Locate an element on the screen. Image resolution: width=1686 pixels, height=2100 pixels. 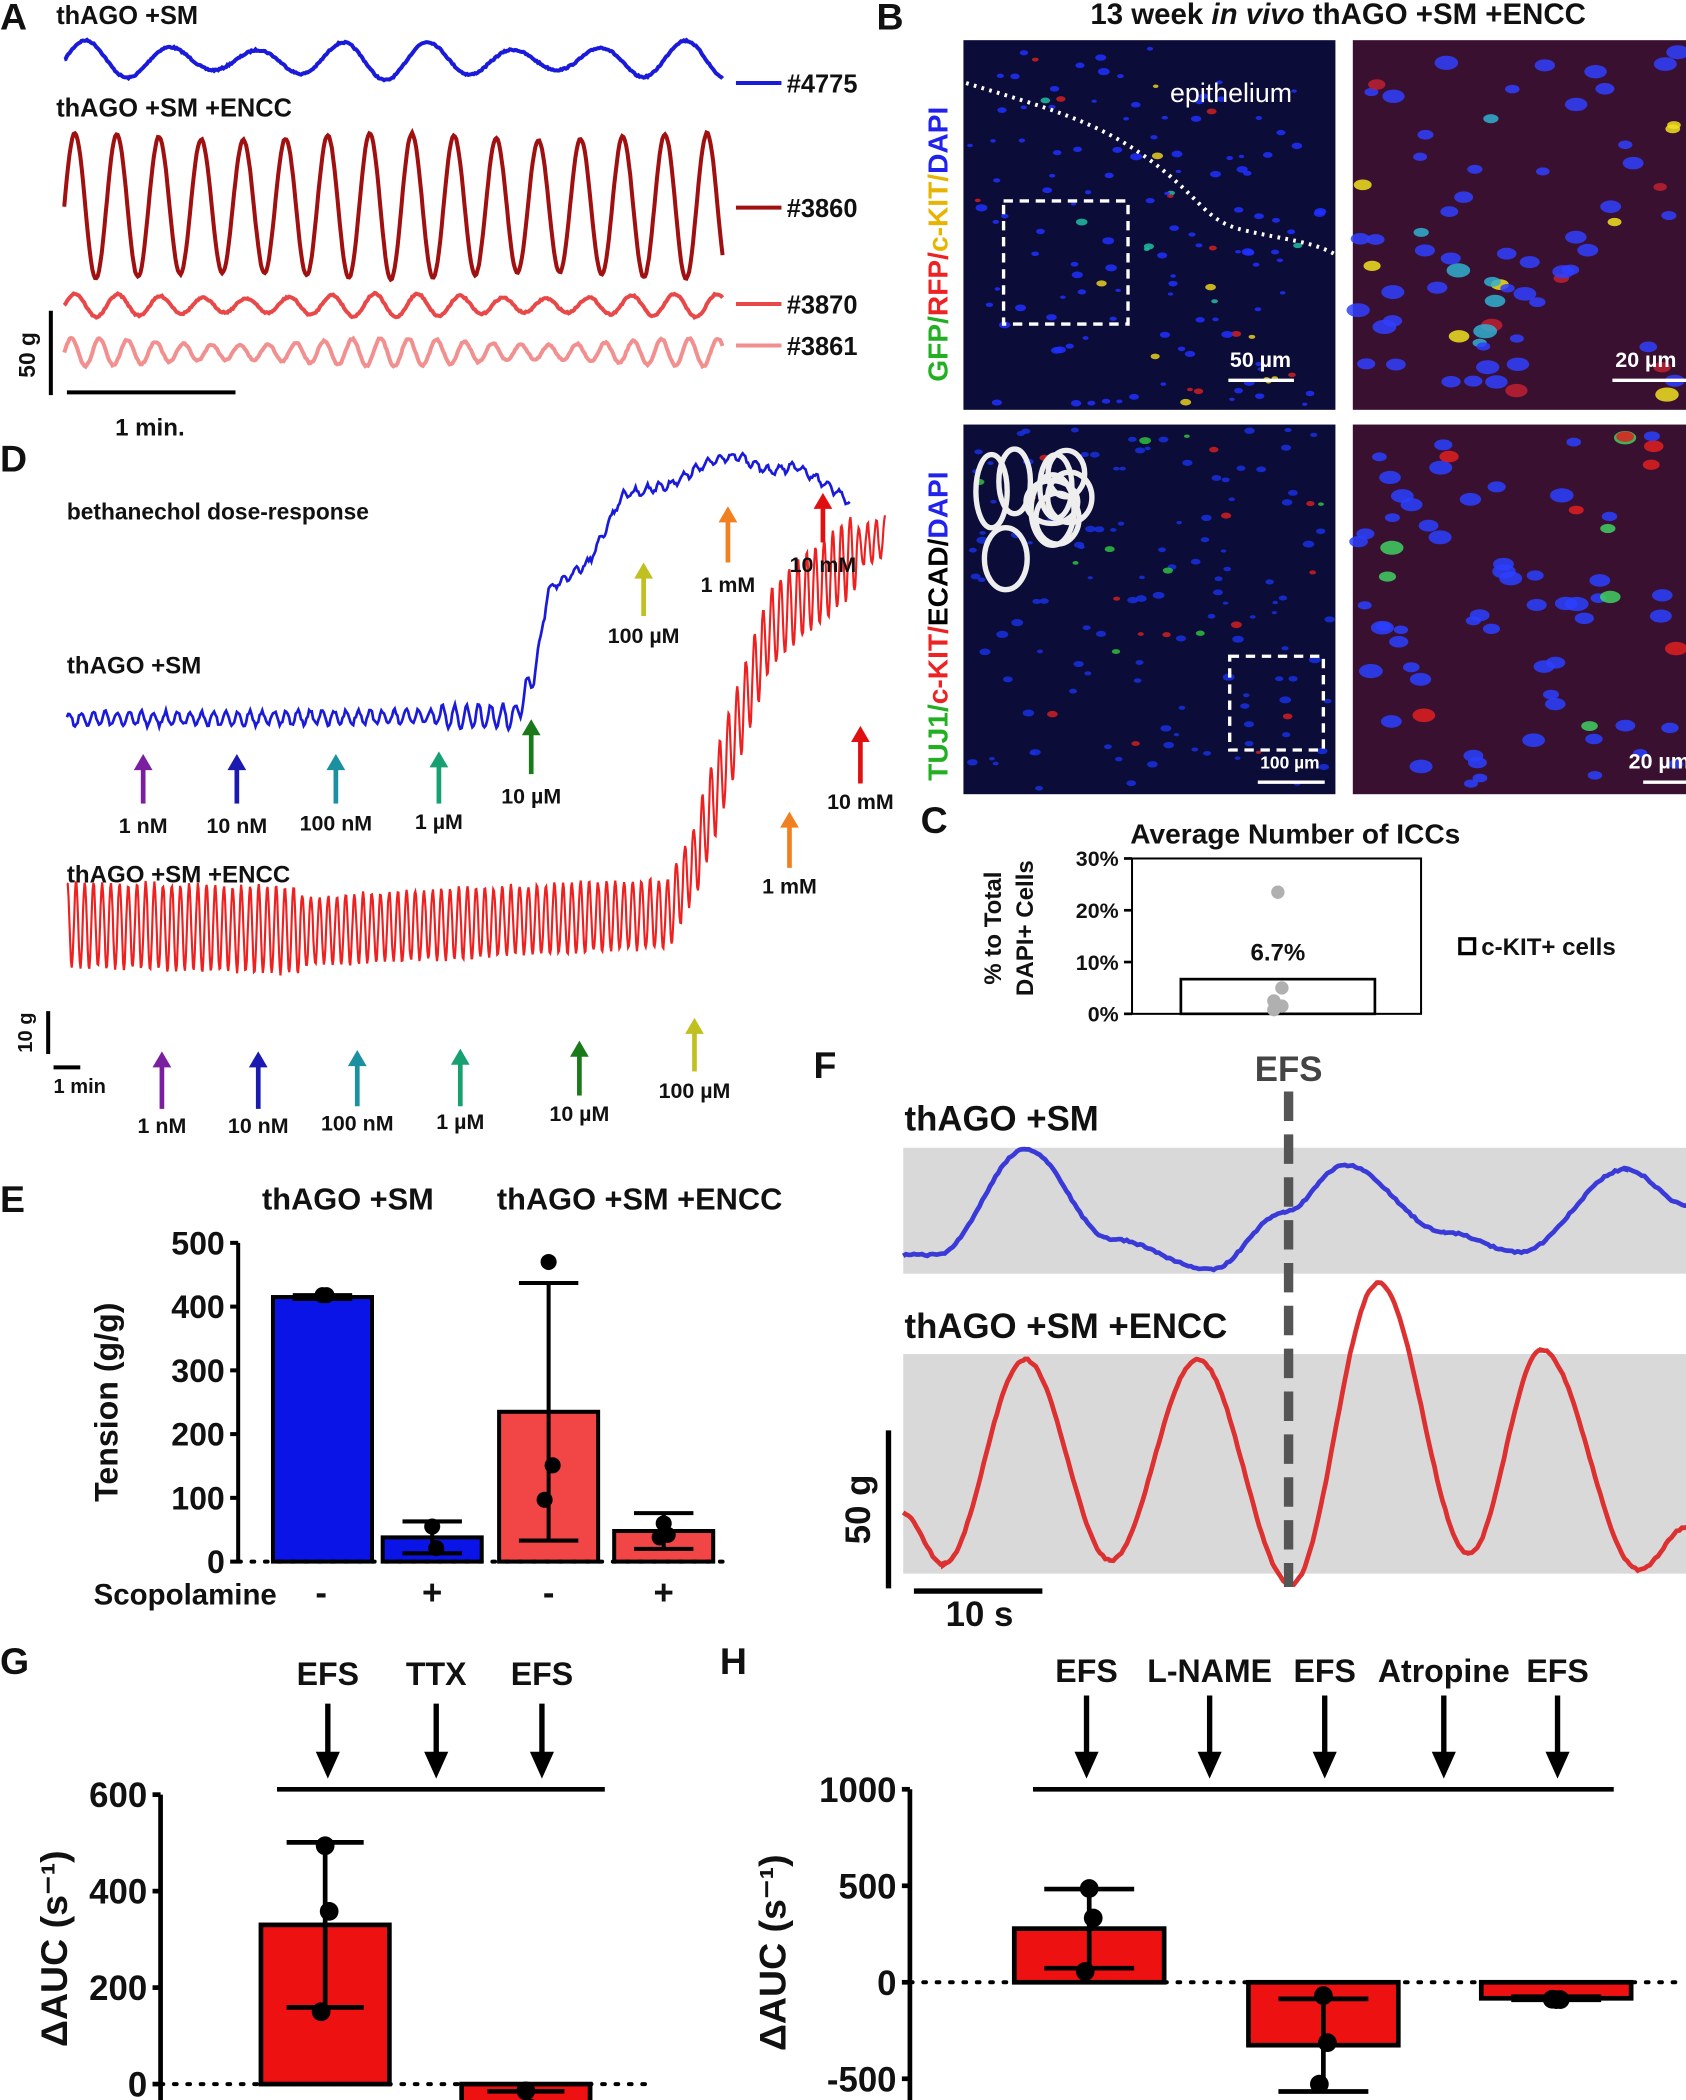
label: 100 µM is located at coordinates (644, 636).